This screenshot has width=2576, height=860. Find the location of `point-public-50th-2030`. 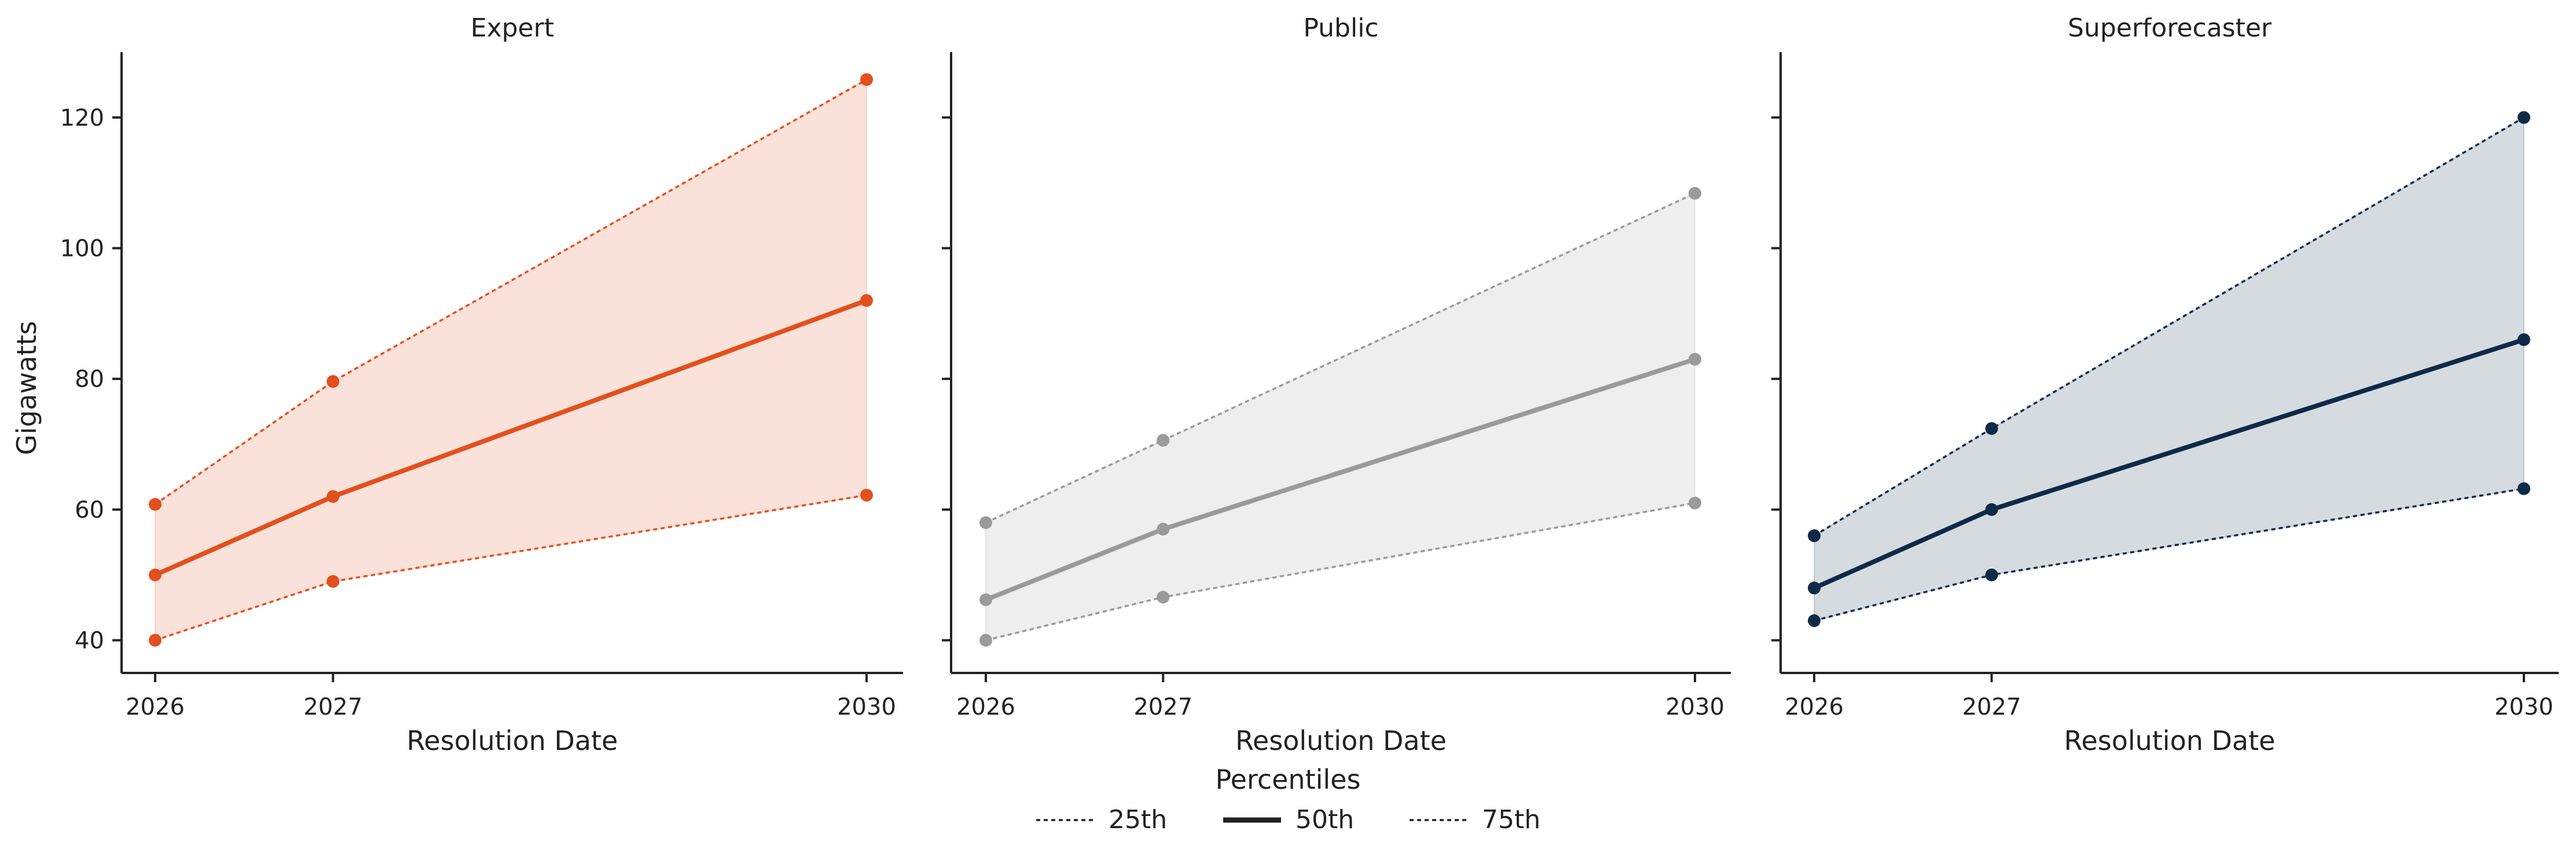

point-public-50th-2030 is located at coordinates (1695, 359).